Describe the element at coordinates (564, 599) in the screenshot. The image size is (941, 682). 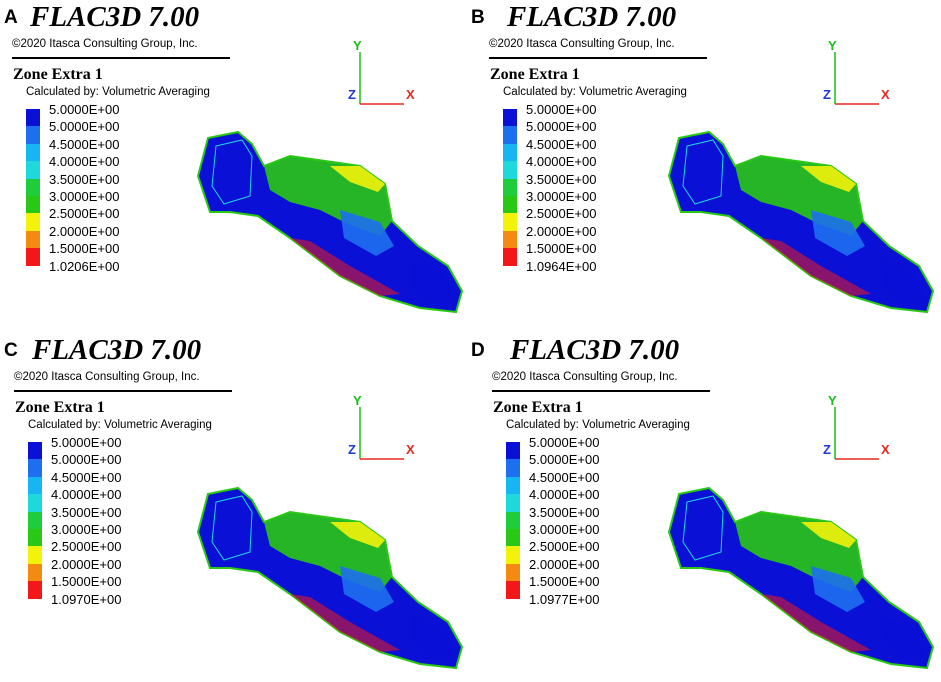
I see `legend-value: 1.0977E+00` at that location.